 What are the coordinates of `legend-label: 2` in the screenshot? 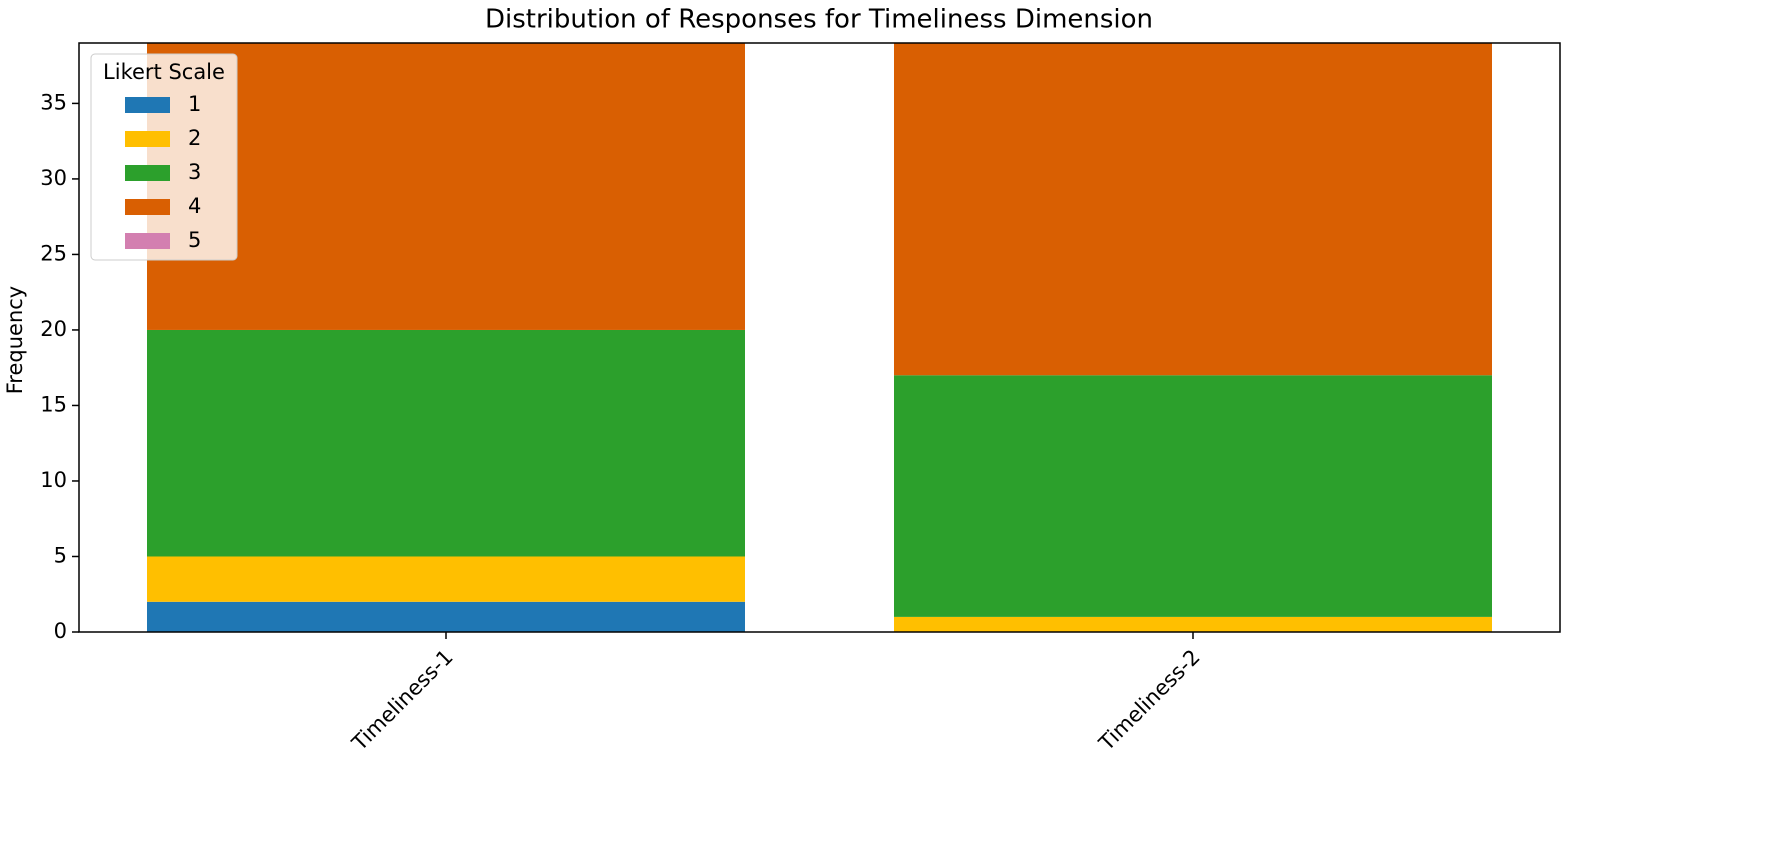 It's located at (194, 138).